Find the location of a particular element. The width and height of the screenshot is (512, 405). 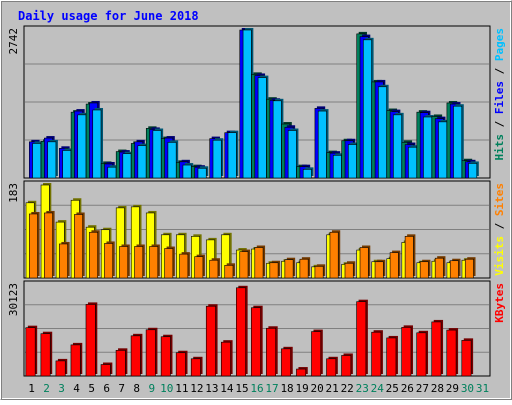

bar-sites-day-16-face is located at coordinates (259, 263).